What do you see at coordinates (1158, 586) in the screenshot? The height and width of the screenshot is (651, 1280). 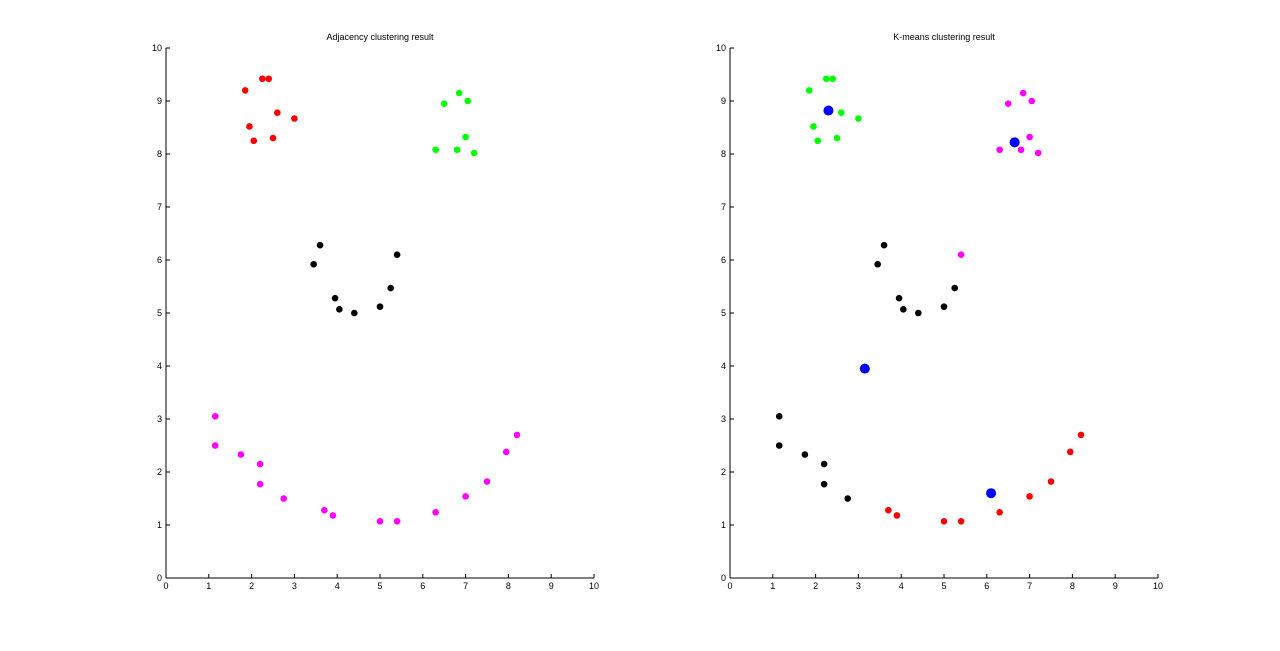 I see `x-tick-label: 10` at bounding box center [1158, 586].